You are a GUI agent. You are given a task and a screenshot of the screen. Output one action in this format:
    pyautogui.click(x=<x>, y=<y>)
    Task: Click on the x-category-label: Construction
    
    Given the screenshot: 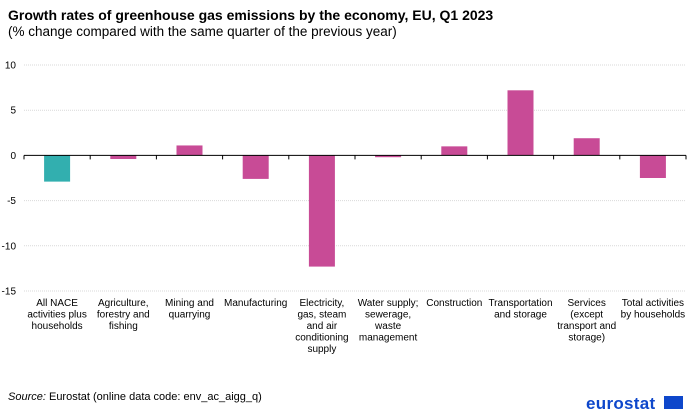 What is the action you would take?
    pyautogui.click(x=454, y=303)
    